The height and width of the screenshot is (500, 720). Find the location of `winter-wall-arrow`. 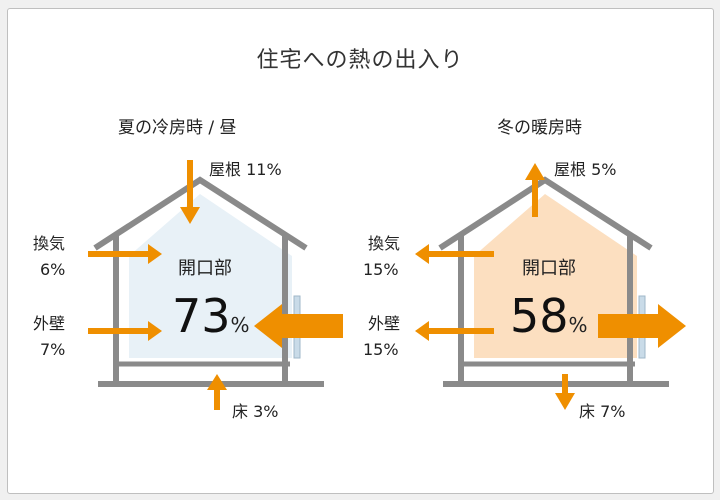

winter-wall-arrow is located at coordinates (454, 331).